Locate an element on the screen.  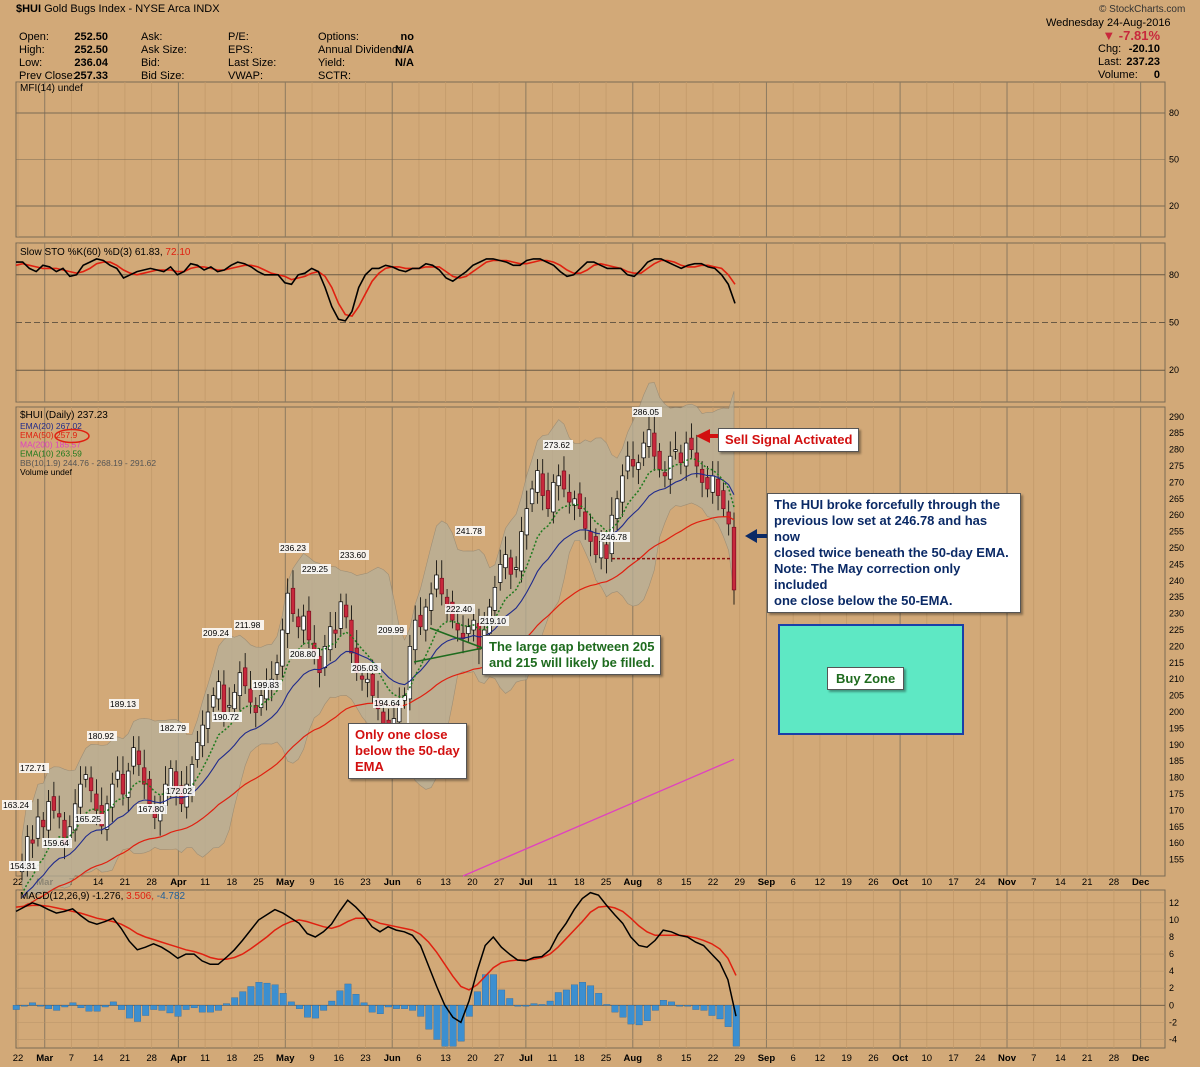
macd-title: MACD(12,26,9) -1.276, 3.506, -4.782 is located at coordinates (103, 896).